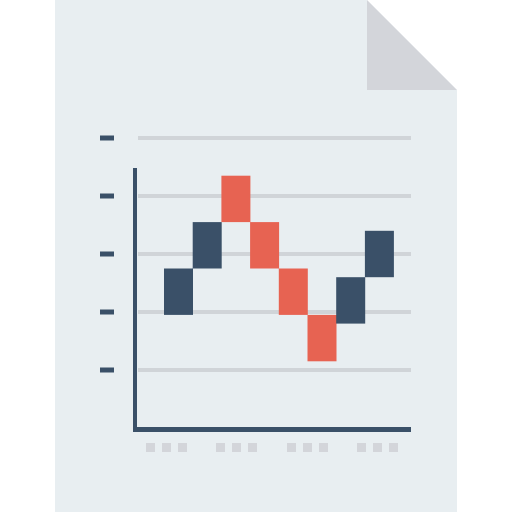  I want to click on chart-y-ticks, so click(107, 254).